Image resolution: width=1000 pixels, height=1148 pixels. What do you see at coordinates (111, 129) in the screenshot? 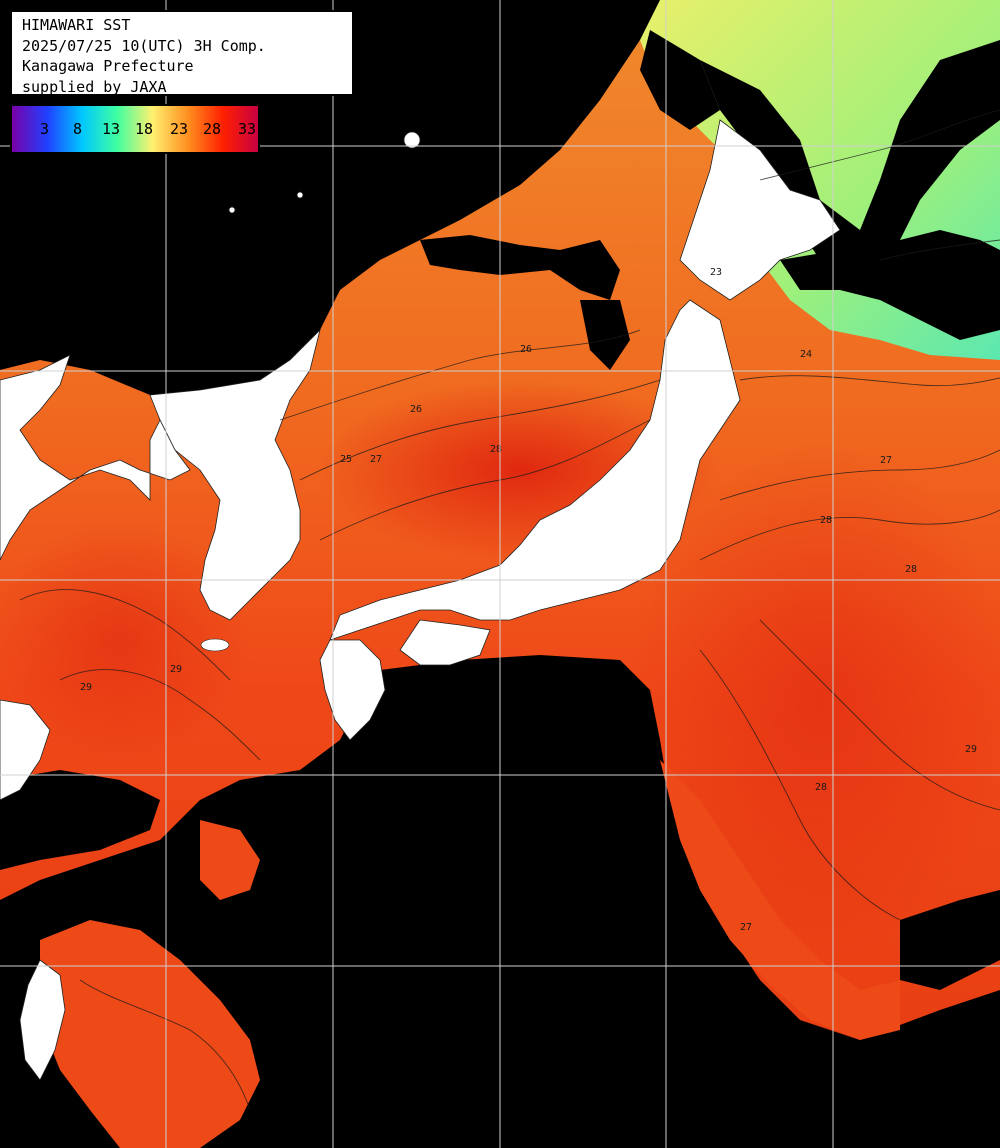
I see `legend-tick: 13` at bounding box center [111, 129].